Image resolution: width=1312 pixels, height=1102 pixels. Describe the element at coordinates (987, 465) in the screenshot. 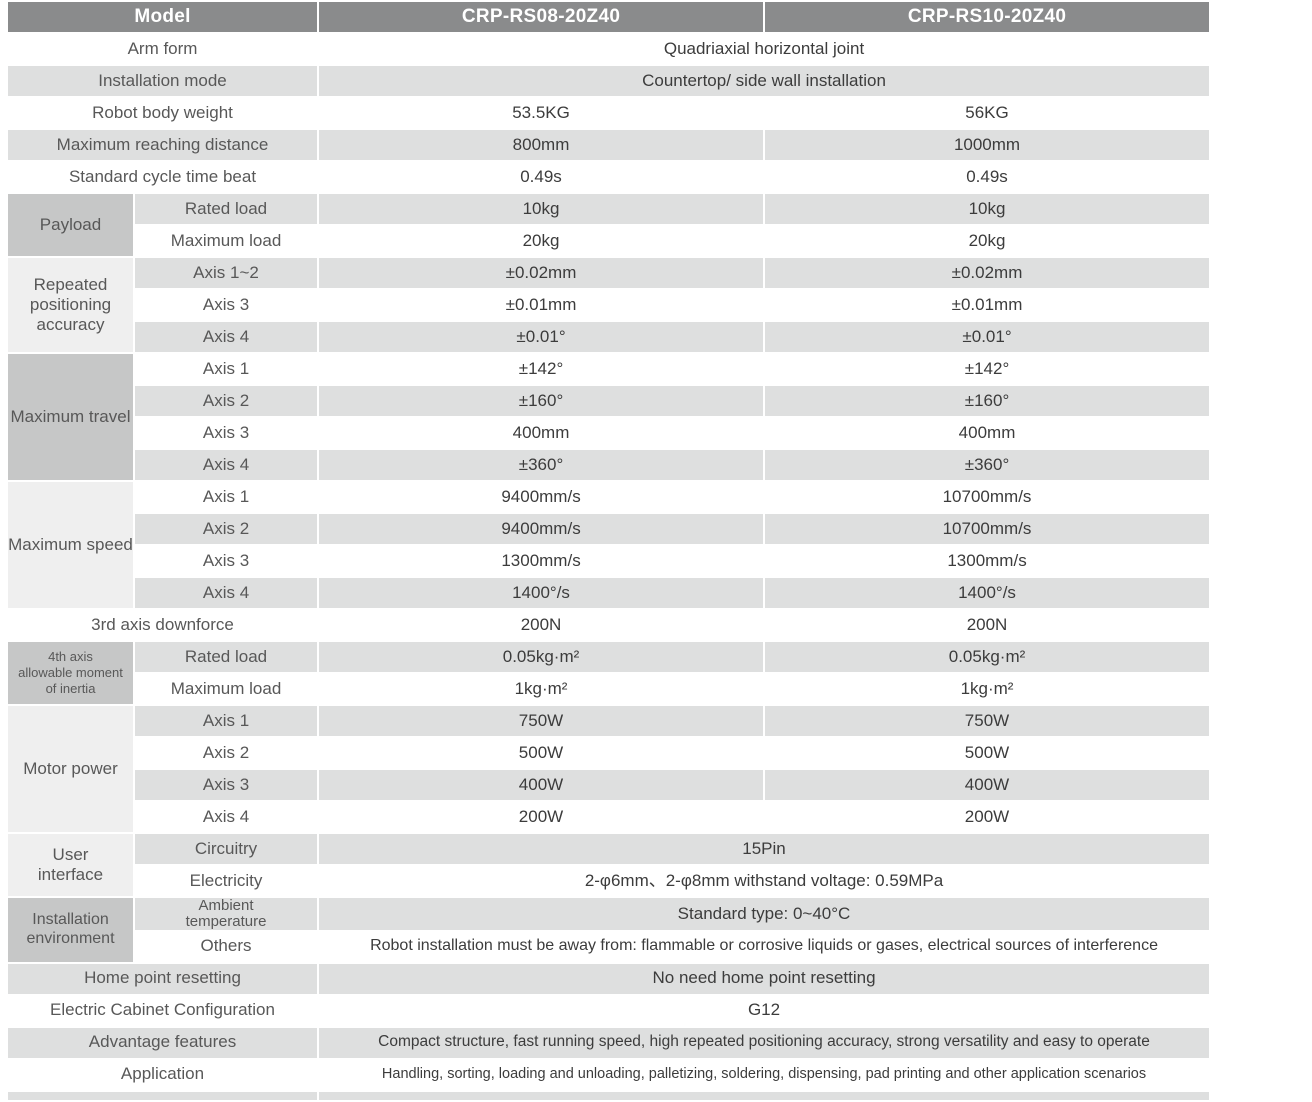

I see `travel-axis4-rs10: ±360°` at that location.